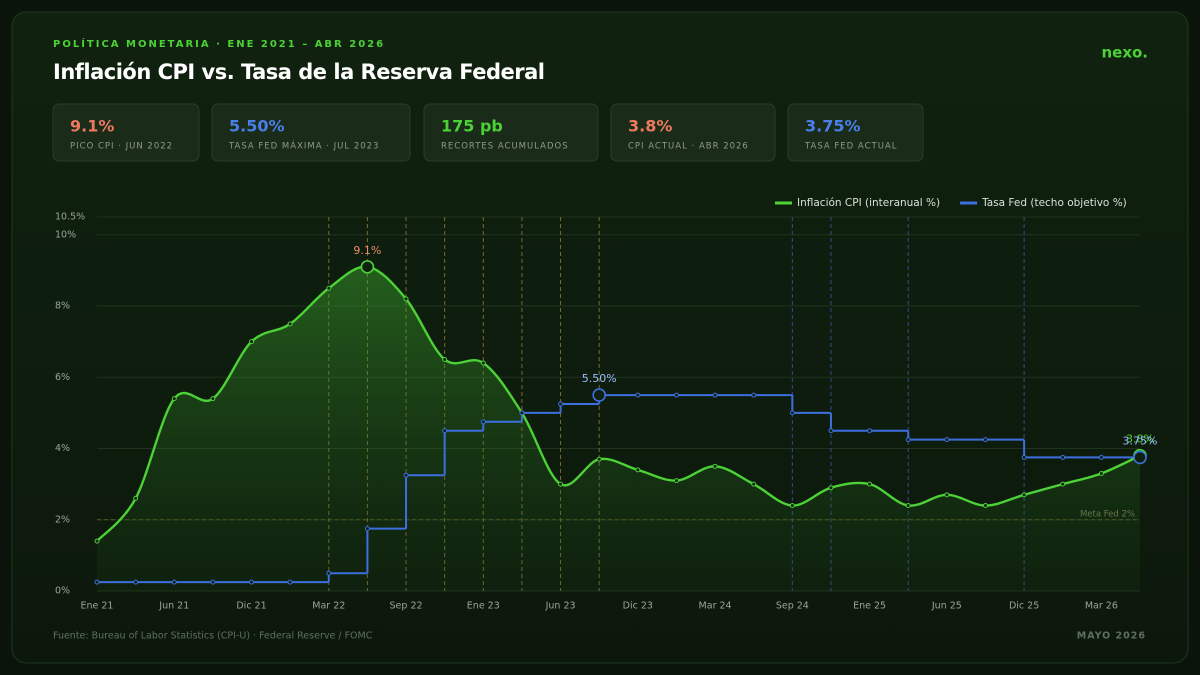  What do you see at coordinates (851, 147) in the screenshot?
I see `kpi-label: TASA FED ACTUAL` at bounding box center [851, 147].